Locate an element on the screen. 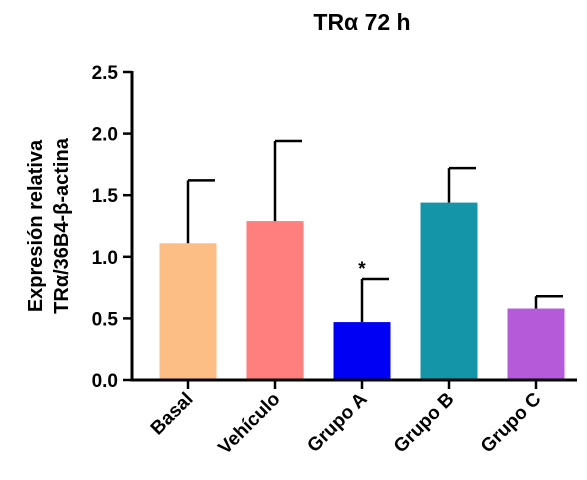  x-tick-label: Basal is located at coordinates (172, 414).